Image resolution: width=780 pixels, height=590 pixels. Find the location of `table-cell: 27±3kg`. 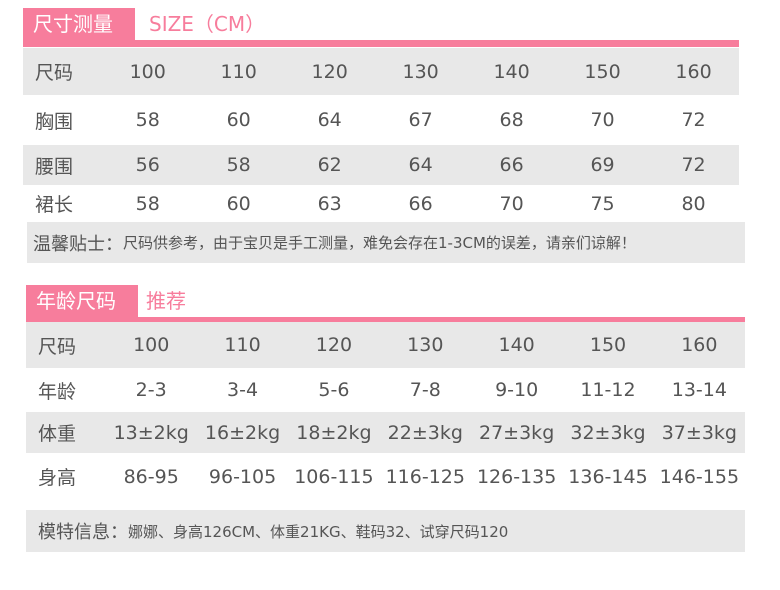

table-cell: 27±3kg is located at coordinates (517, 432).